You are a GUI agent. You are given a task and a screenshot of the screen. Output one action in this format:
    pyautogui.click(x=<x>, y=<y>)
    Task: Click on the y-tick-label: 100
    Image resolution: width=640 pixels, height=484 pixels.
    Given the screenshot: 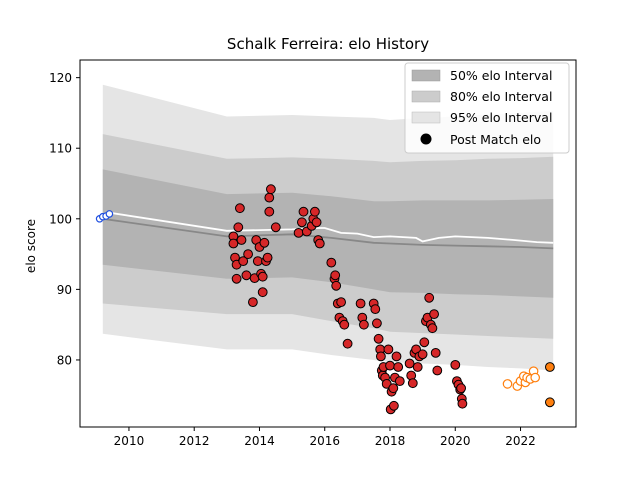 What is the action you would take?
    pyautogui.click(x=60, y=219)
    